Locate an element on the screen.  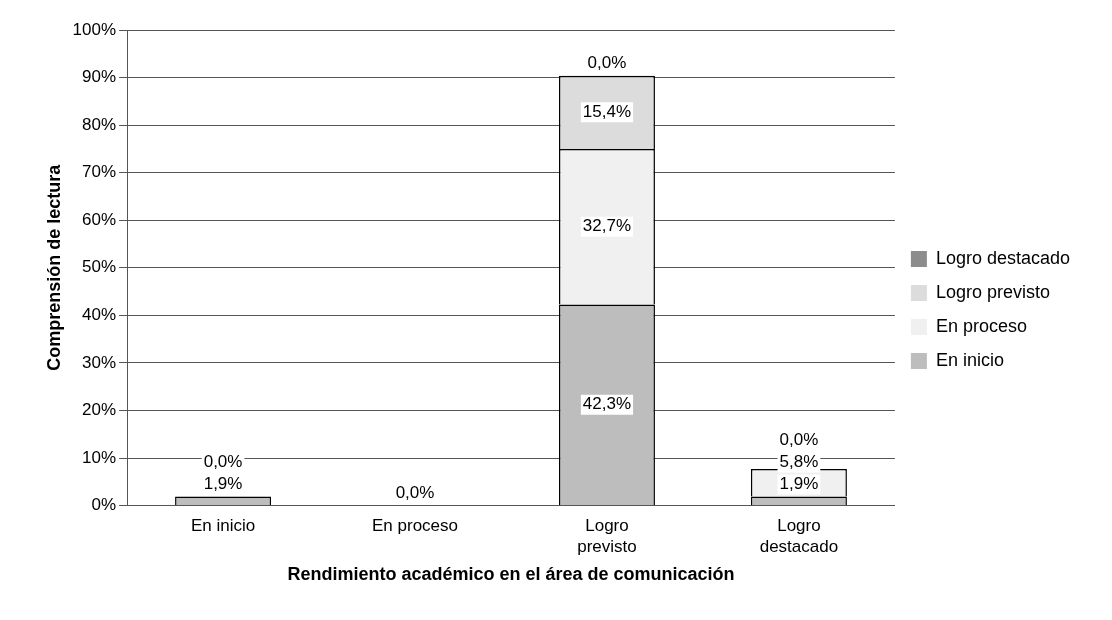
data-label: 15,4% is located at coordinates (607, 111).